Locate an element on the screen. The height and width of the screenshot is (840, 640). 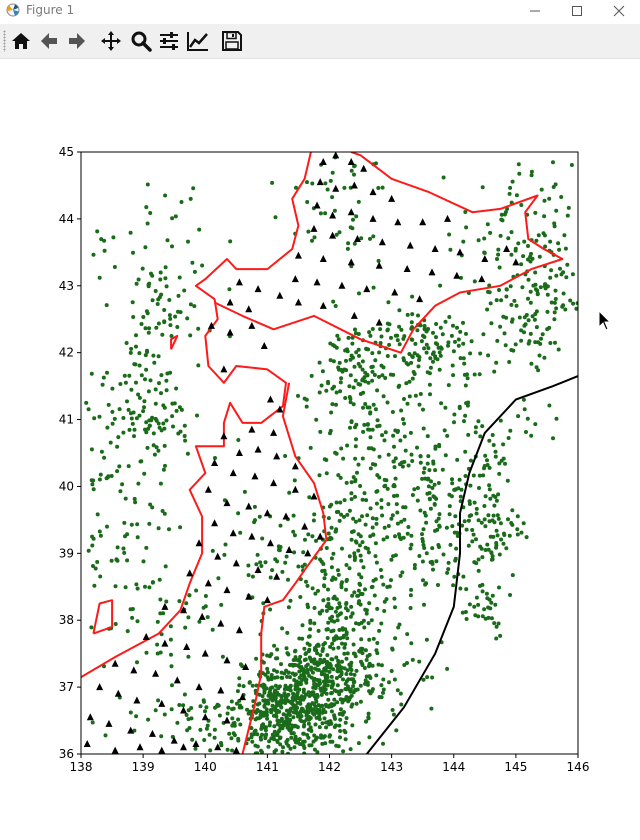
window-title: Figure 1 is located at coordinates (50, 10).